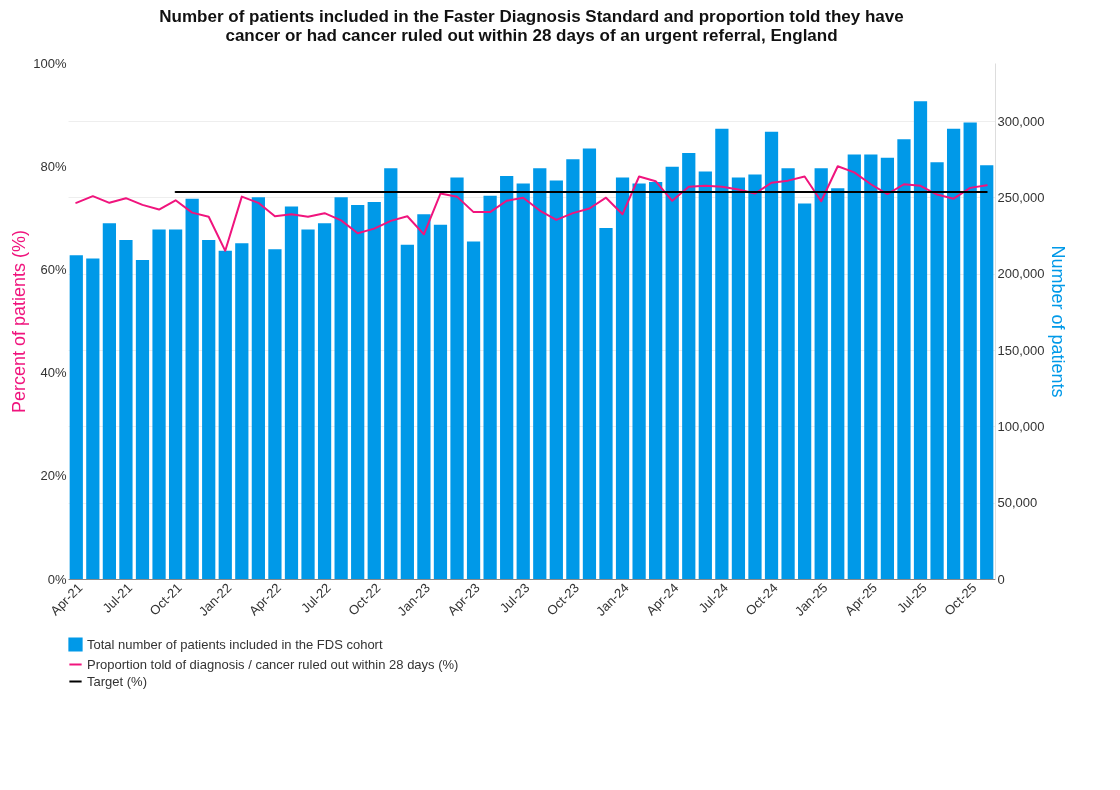  Describe the element at coordinates (1017, 503) in the screenshot. I see `y2-tick-label: 50,000` at that location.